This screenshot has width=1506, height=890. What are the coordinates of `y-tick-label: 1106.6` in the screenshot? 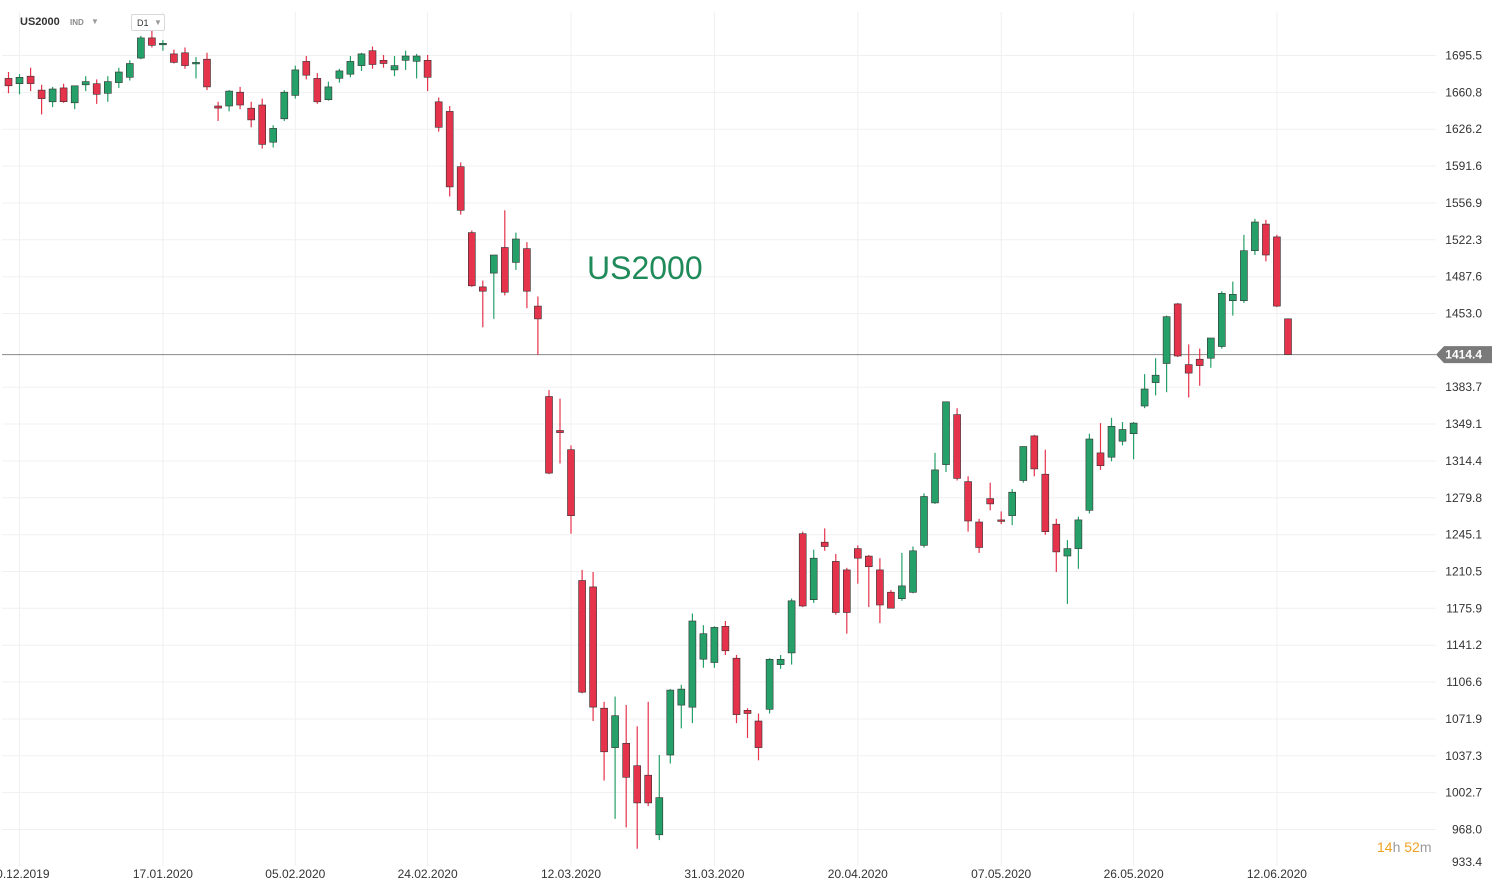 It's located at (1464, 682).